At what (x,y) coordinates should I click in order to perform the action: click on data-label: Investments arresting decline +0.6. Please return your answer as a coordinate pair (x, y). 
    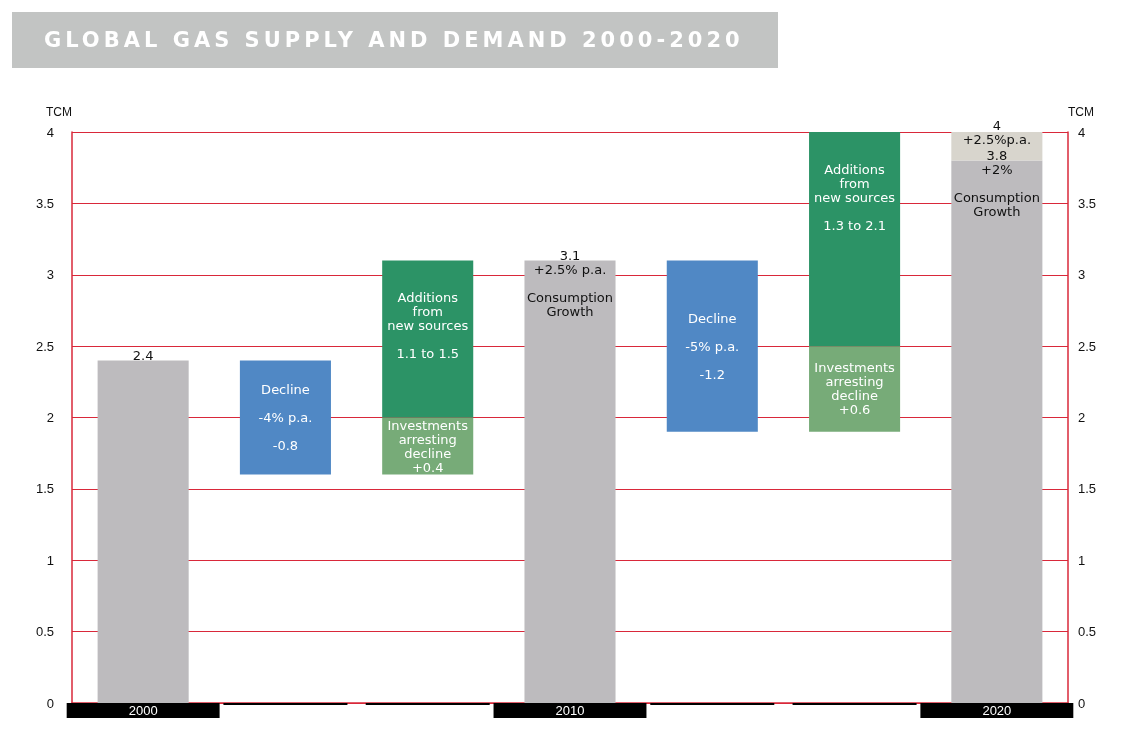
    Looking at the image, I should click on (854, 389).